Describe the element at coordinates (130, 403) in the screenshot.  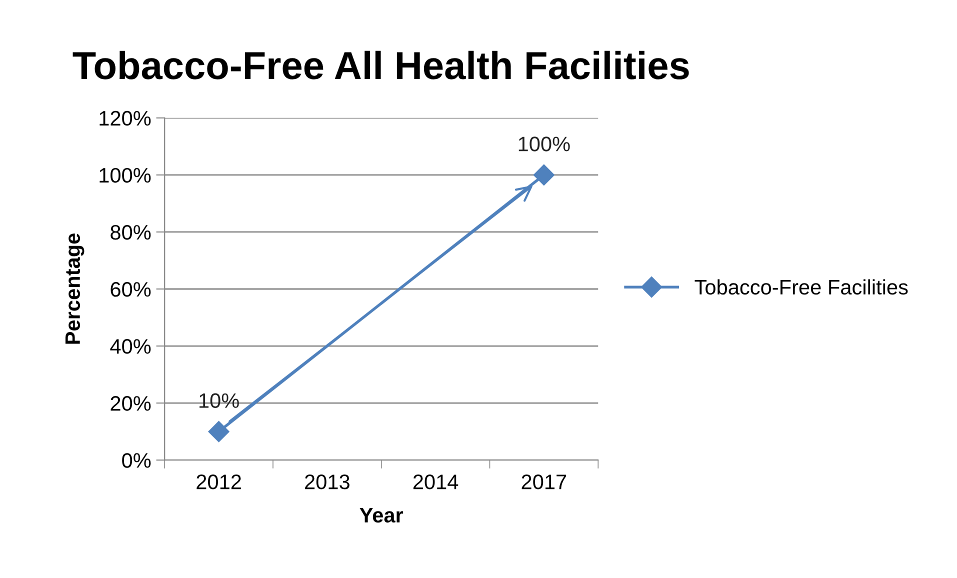
I see `y-tick-label: 20%` at that location.